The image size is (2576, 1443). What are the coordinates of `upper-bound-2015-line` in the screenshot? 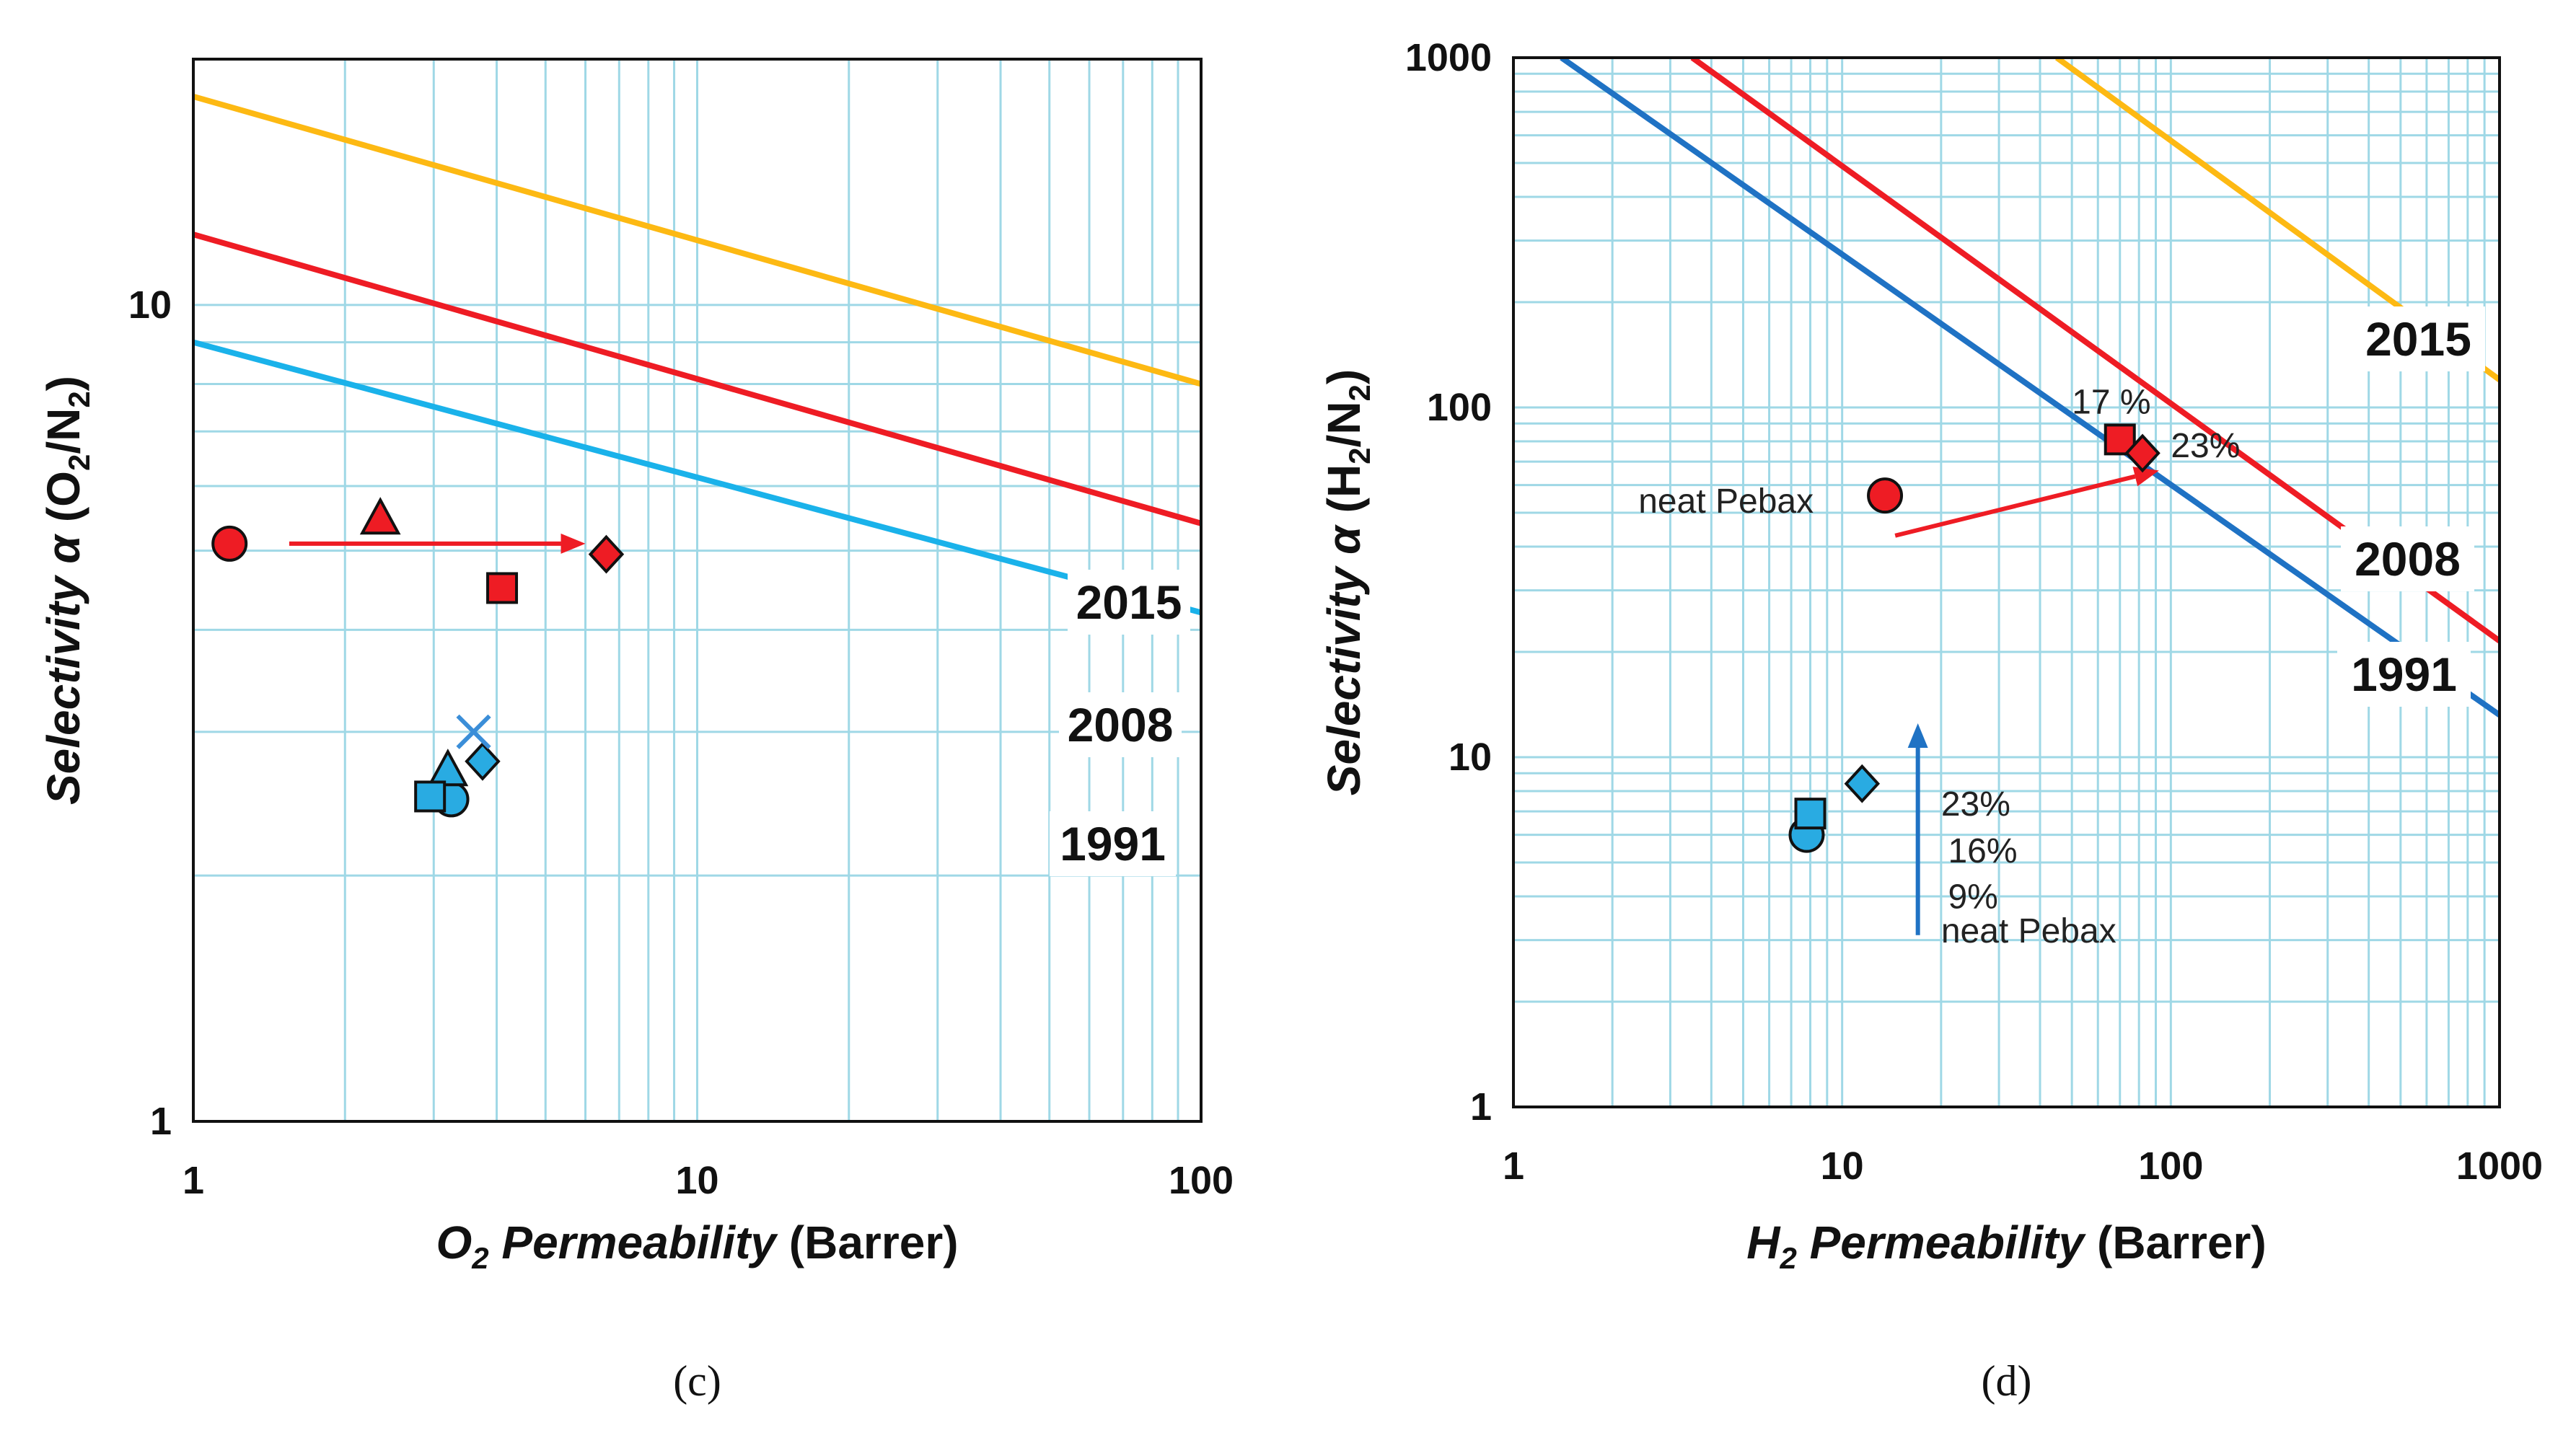 It's located at (697, 240).